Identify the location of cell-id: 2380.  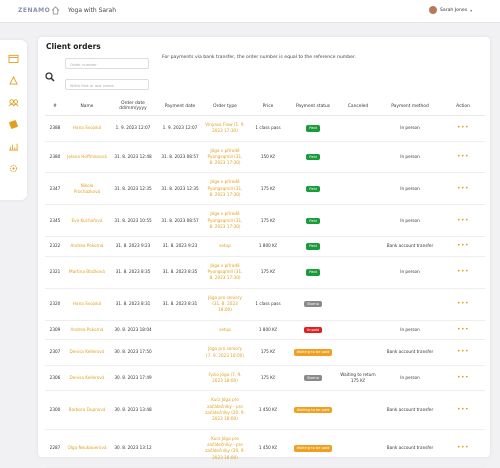
(55, 157).